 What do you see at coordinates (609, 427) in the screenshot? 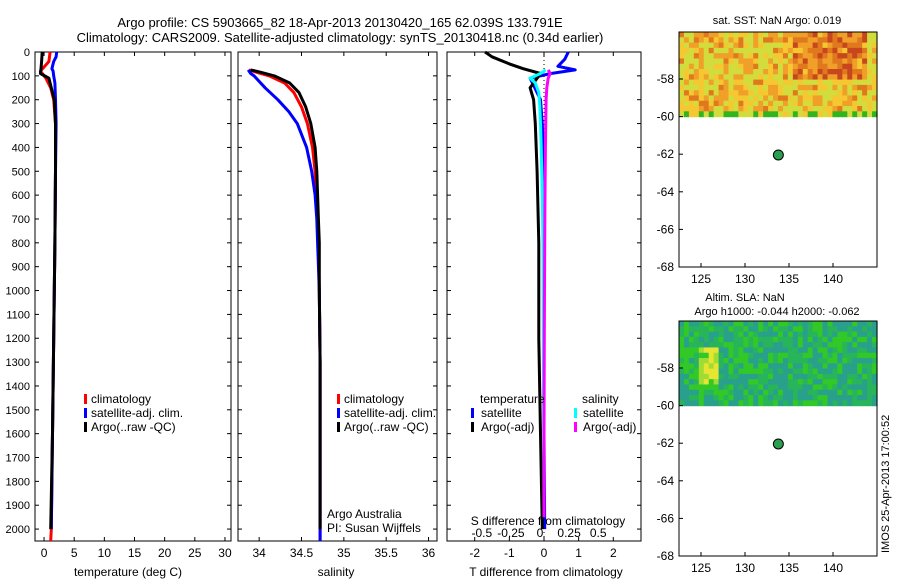
I see `legend-label: Argo(-adj)` at bounding box center [609, 427].